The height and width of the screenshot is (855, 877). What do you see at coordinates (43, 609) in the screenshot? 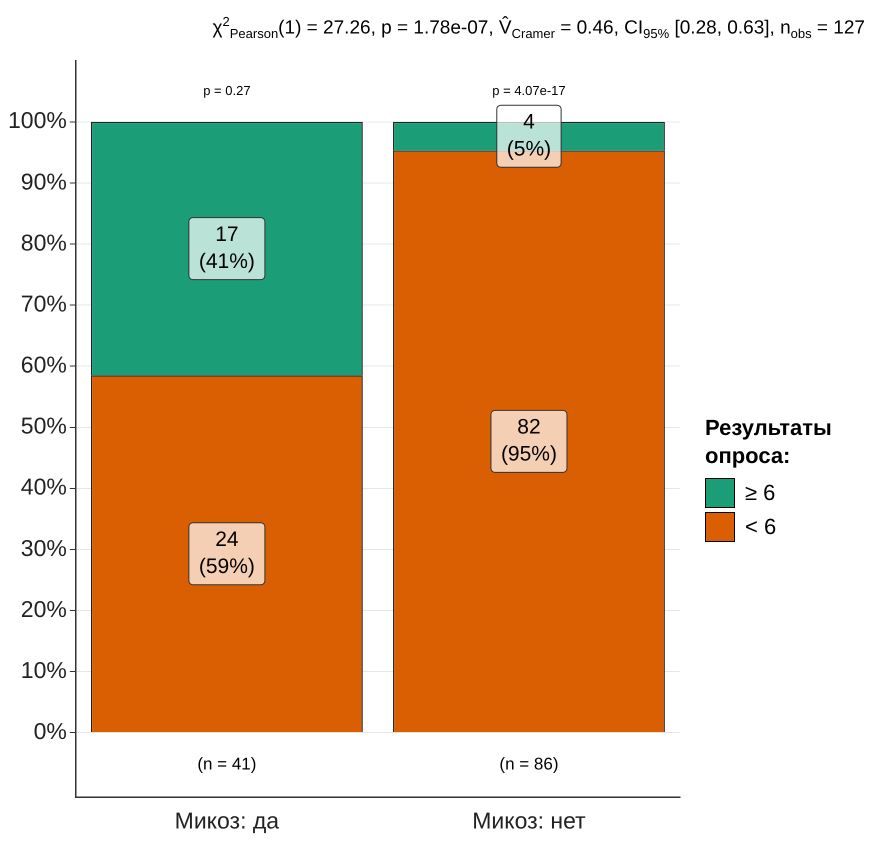
I see `y-tick-label: 20%` at bounding box center [43, 609].